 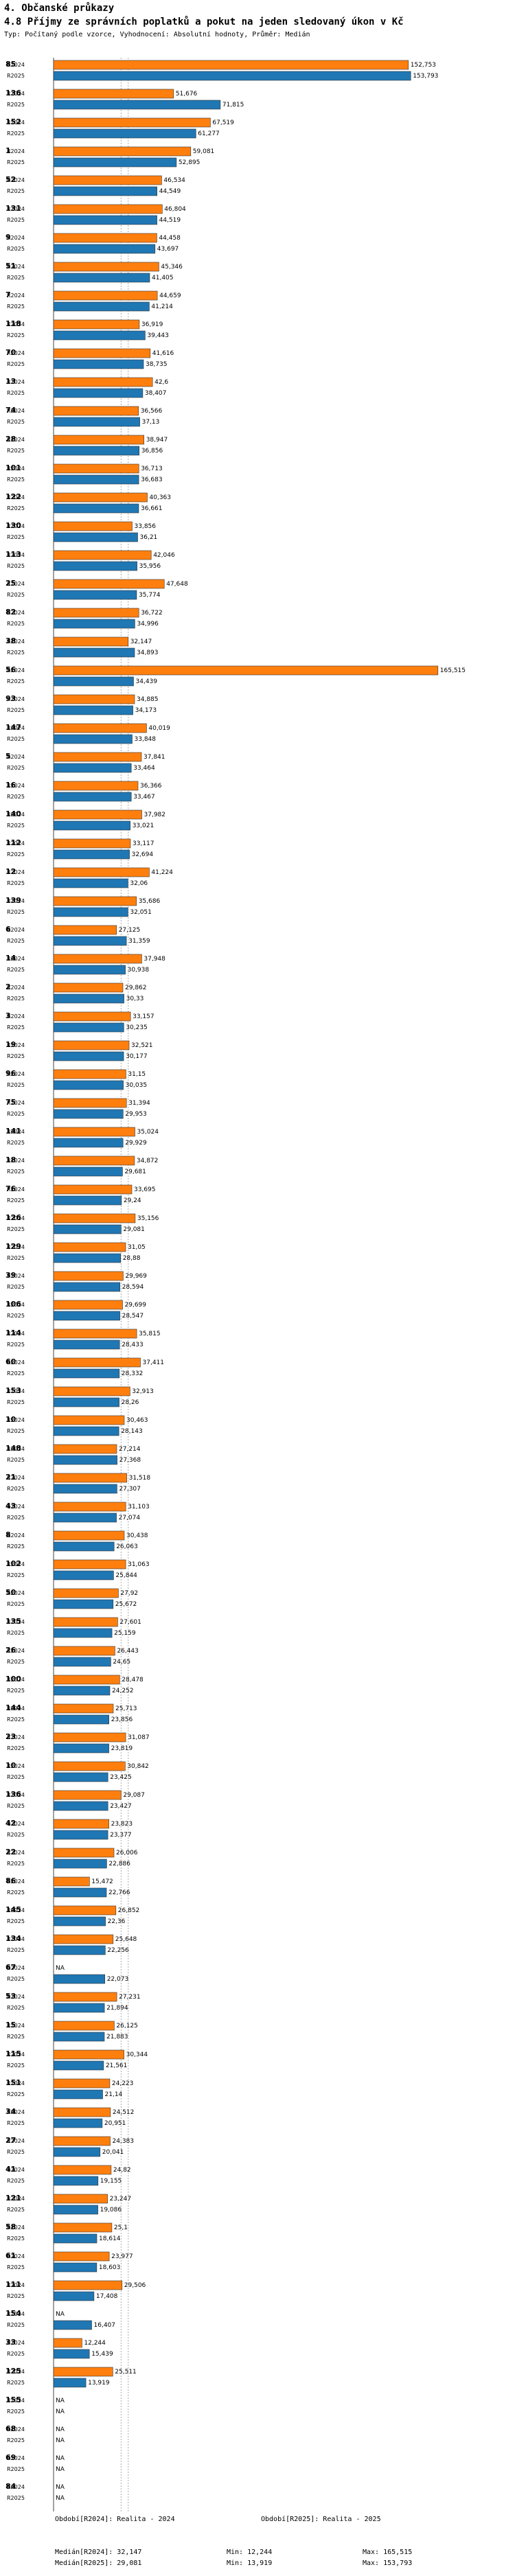 What do you see at coordinates (127, 1546) in the screenshot?
I see `value-label-r2025: 26,063` at bounding box center [127, 1546].